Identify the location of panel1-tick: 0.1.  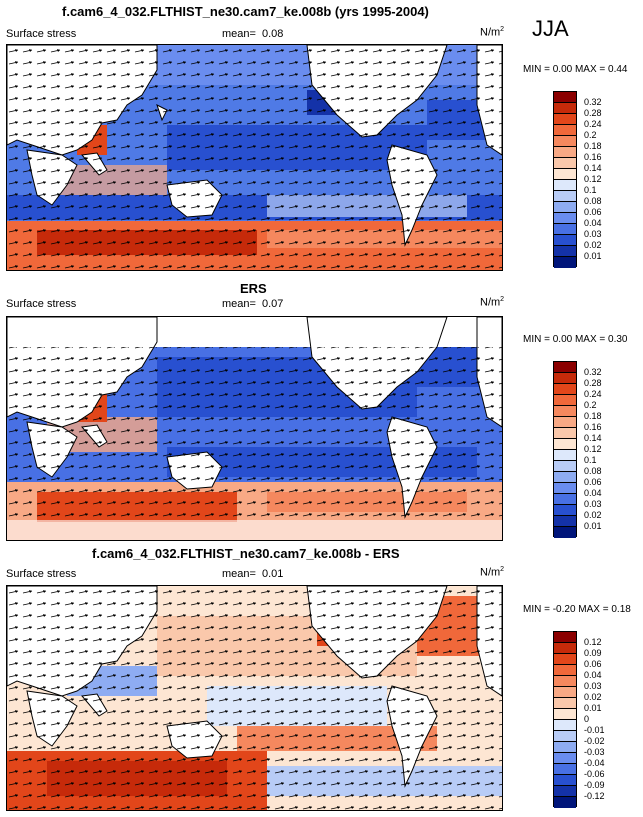
(590, 190).